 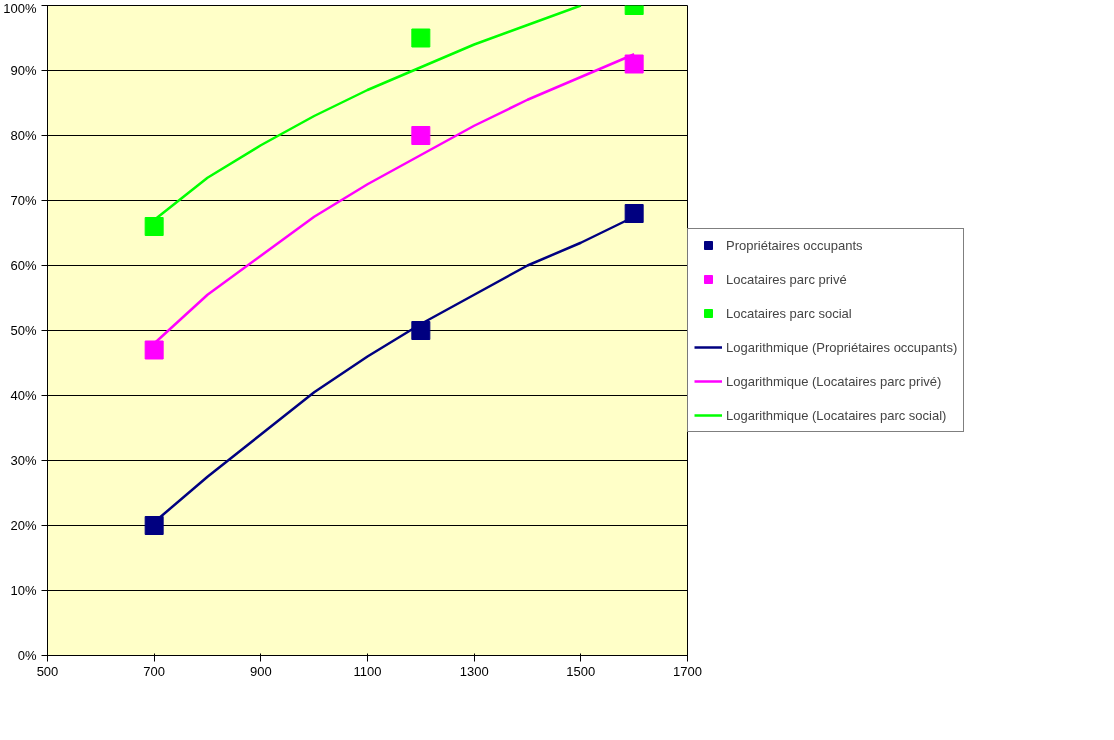 I want to click on legend-label: Propriétaires occupants, so click(x=794, y=245).